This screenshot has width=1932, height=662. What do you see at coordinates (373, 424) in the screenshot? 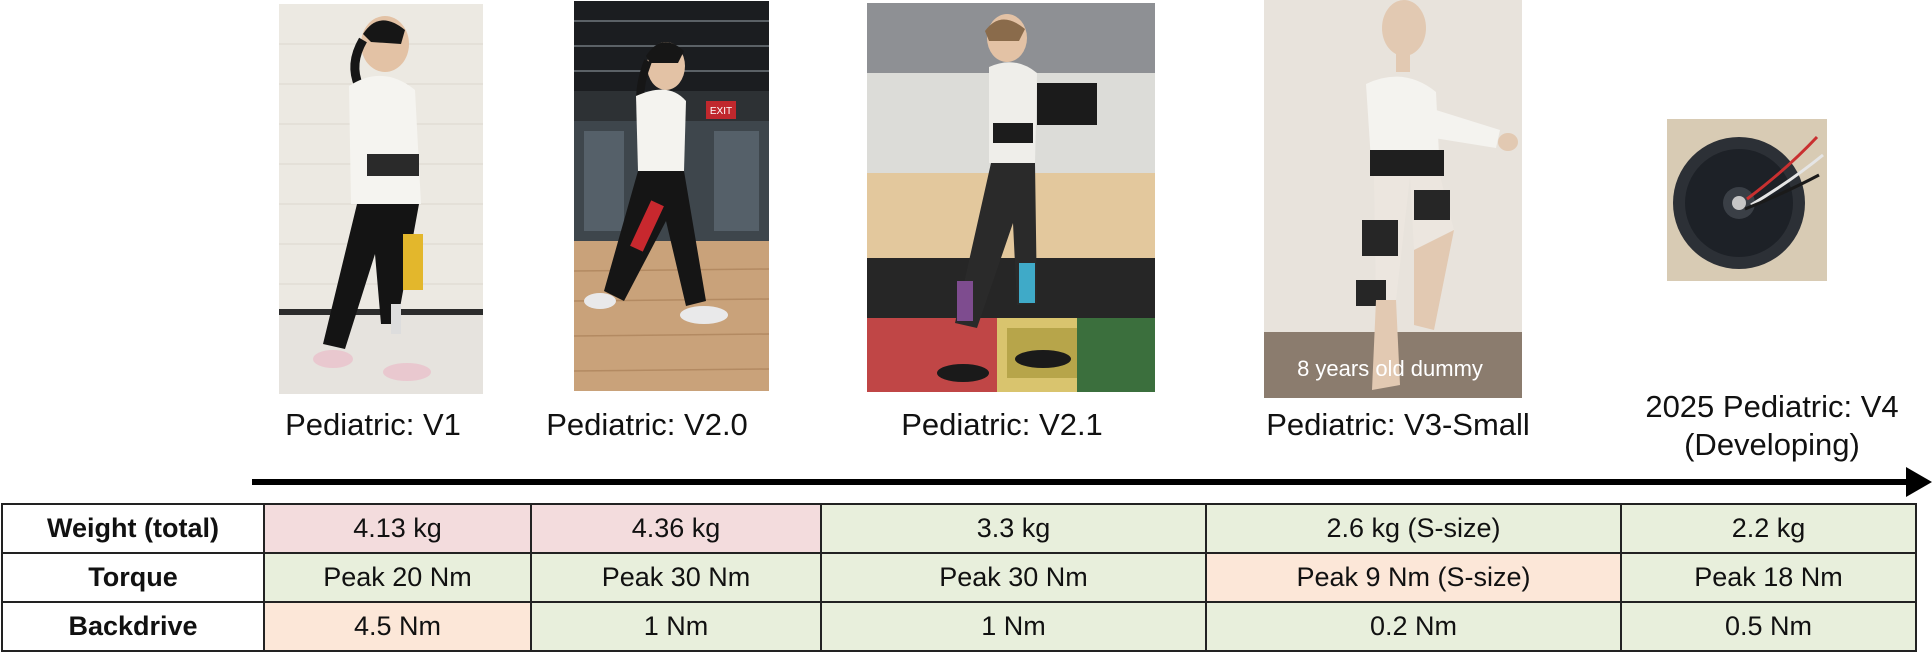
I see `version-label-v1: Pediatric: V1` at bounding box center [373, 424].